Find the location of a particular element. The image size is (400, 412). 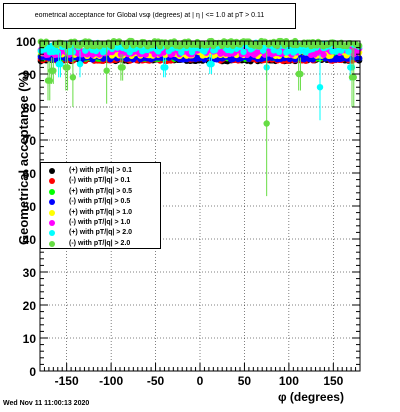

legend-entry: (+) with pT/|q| > 0.1 is located at coordinates (102, 171).